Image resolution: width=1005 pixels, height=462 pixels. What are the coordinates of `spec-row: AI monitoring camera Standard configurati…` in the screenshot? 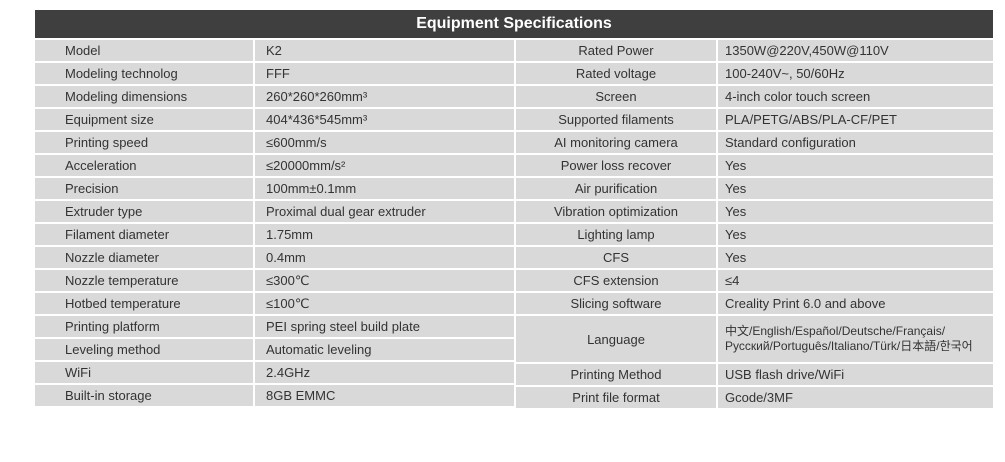 It's located at (754, 143).